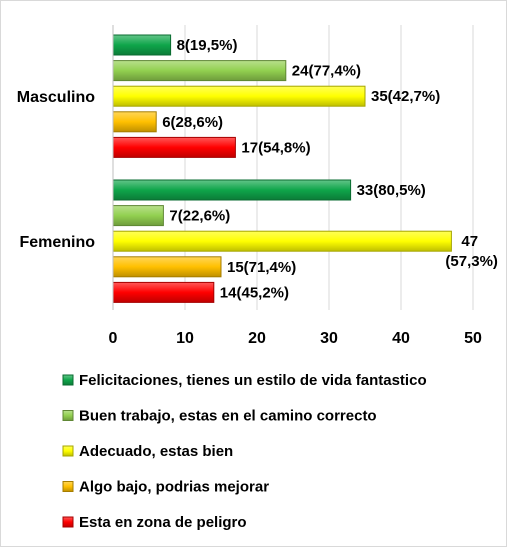  I want to click on data-label: 24(77,4%), so click(326, 71).